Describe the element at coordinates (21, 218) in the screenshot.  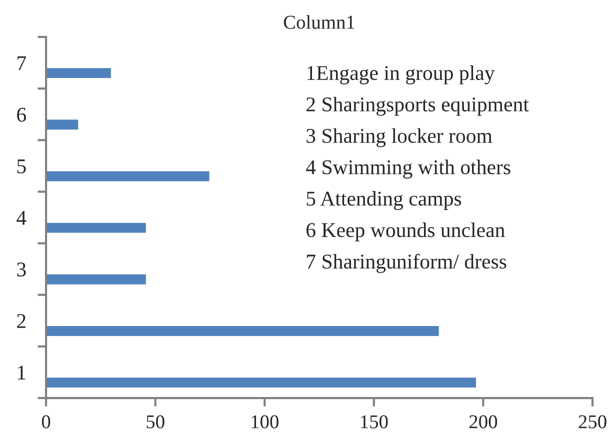
I see `y-tick-label: 4` at that location.